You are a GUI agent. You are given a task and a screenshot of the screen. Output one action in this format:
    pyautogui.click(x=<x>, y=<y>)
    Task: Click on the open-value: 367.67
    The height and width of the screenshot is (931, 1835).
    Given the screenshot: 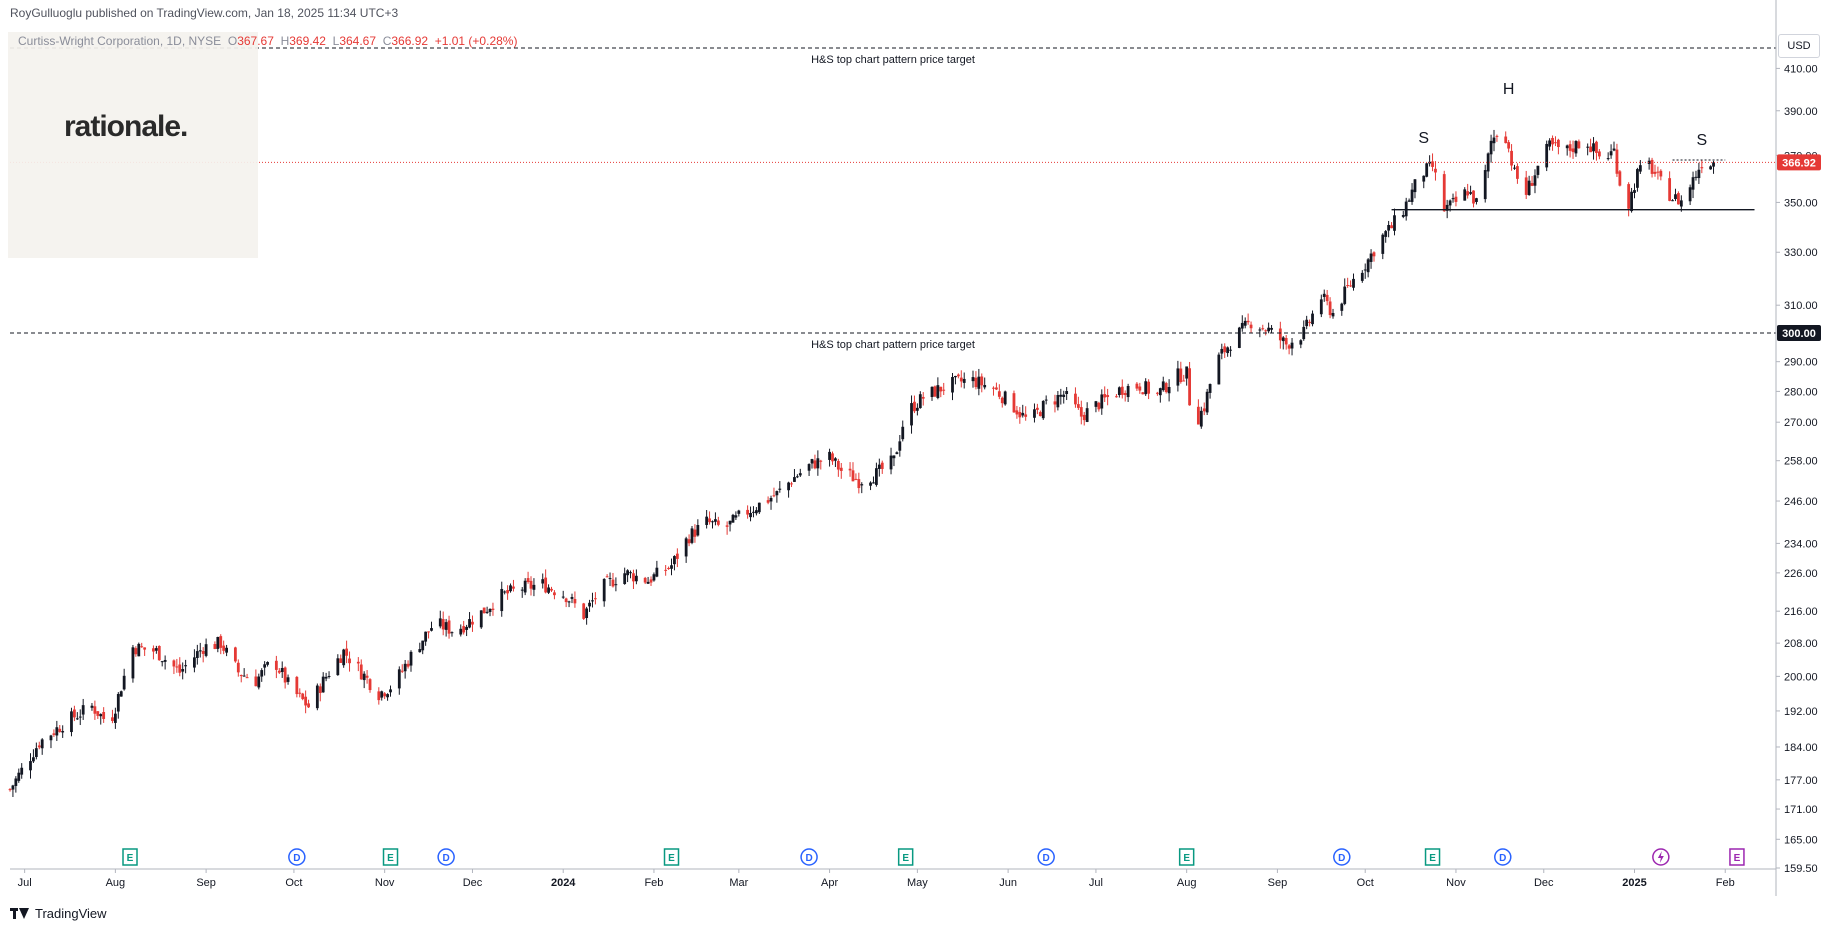 What is the action you would take?
    pyautogui.click(x=255, y=41)
    